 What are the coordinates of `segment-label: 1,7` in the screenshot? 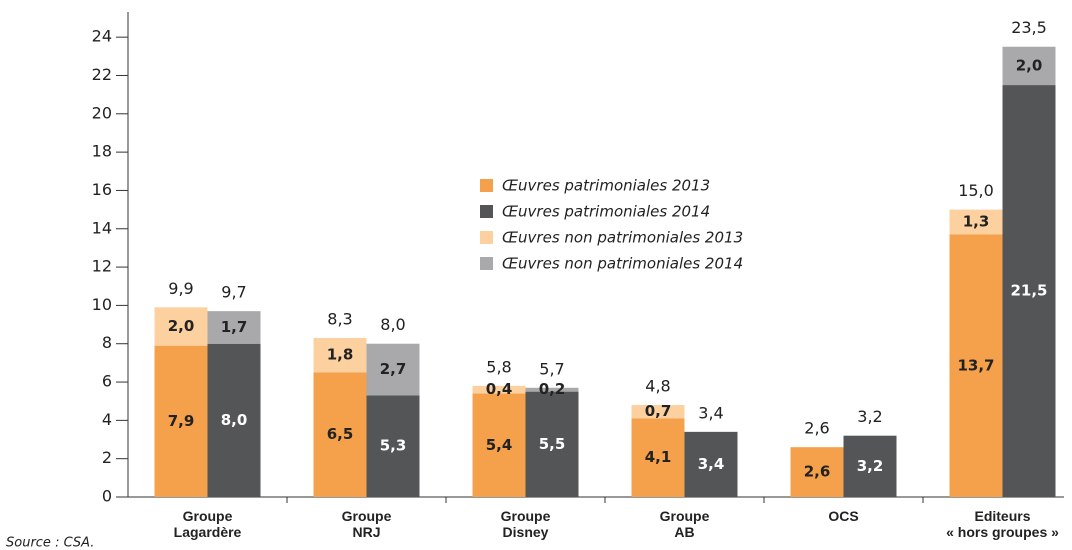 It's located at (234, 327).